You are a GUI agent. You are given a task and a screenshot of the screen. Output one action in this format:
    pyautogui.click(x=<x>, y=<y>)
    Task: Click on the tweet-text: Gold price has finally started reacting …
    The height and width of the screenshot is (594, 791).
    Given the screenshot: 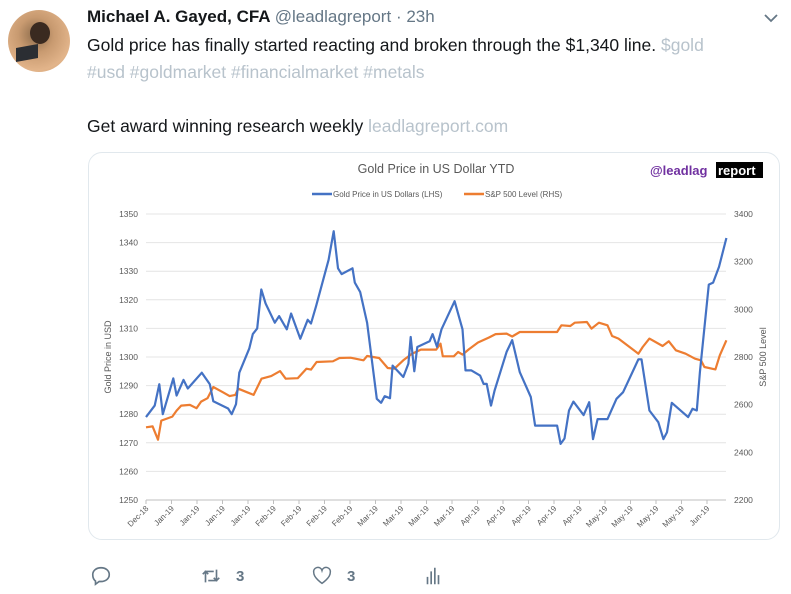 What is the action you would take?
    pyautogui.click(x=372, y=45)
    